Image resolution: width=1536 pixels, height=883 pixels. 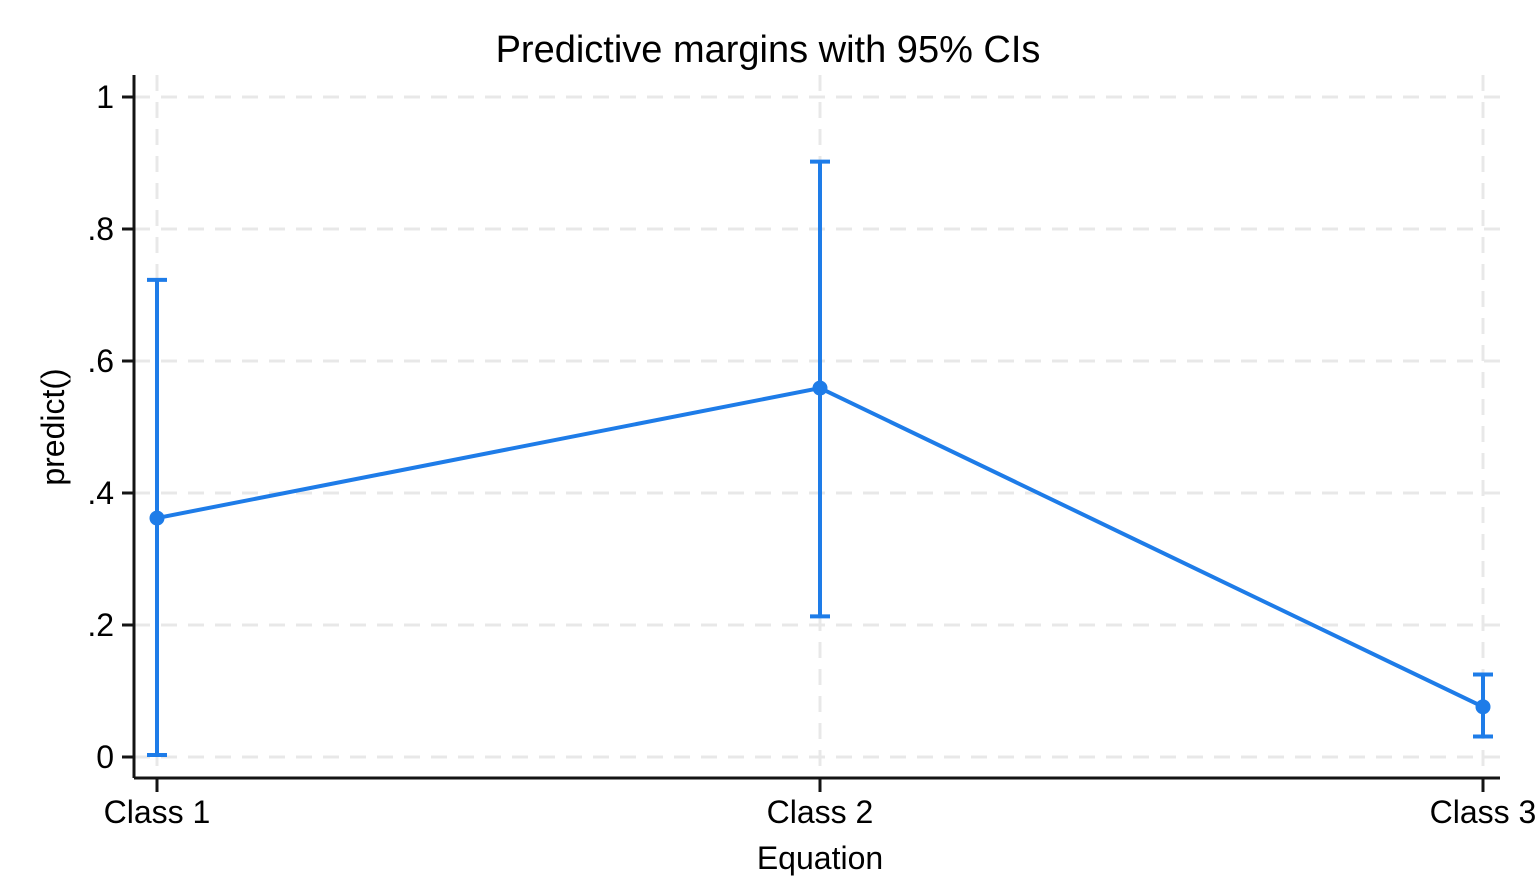 I want to click on x-tick-label: Class 2, so click(x=820, y=812).